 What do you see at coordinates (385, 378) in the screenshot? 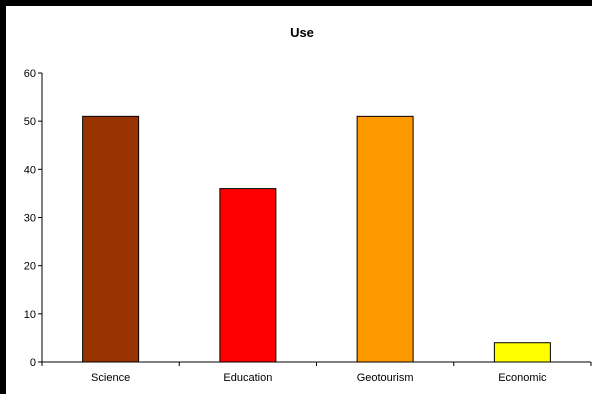
I see `x-category-label: Geotourism` at bounding box center [385, 378].